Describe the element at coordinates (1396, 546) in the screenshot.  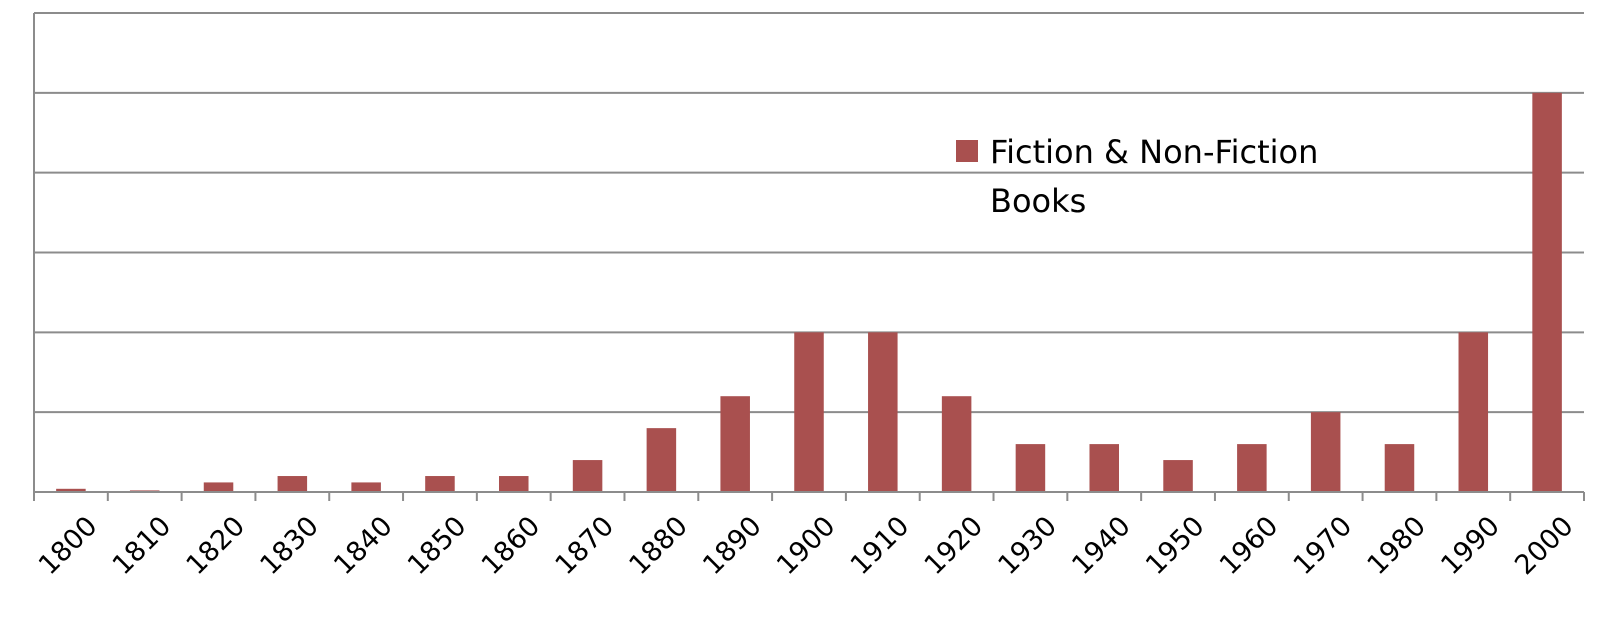
I see `x-tick-label: 1980` at that location.